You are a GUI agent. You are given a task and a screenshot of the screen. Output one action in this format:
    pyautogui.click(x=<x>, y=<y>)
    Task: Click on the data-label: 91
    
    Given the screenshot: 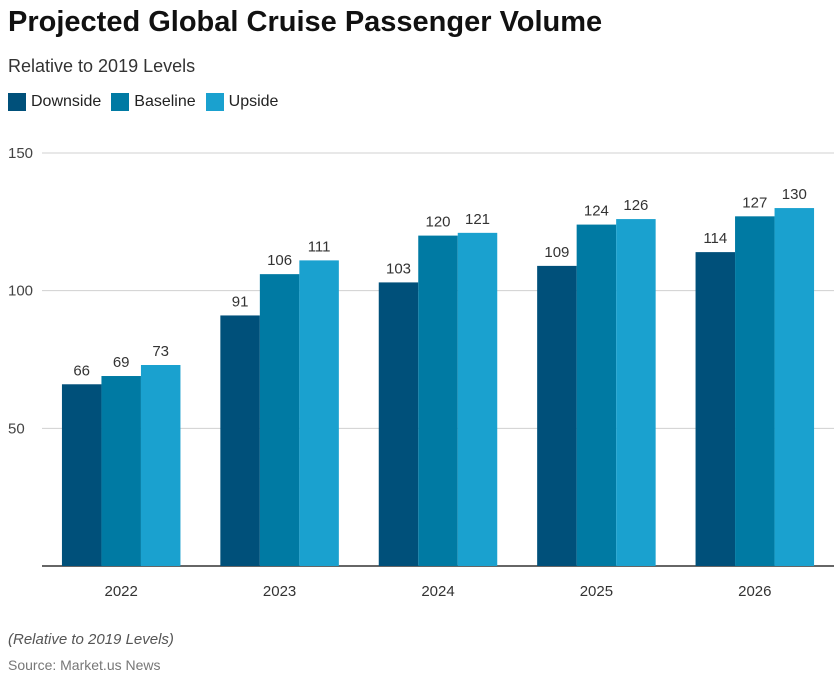 What is the action you would take?
    pyautogui.click(x=240, y=301)
    